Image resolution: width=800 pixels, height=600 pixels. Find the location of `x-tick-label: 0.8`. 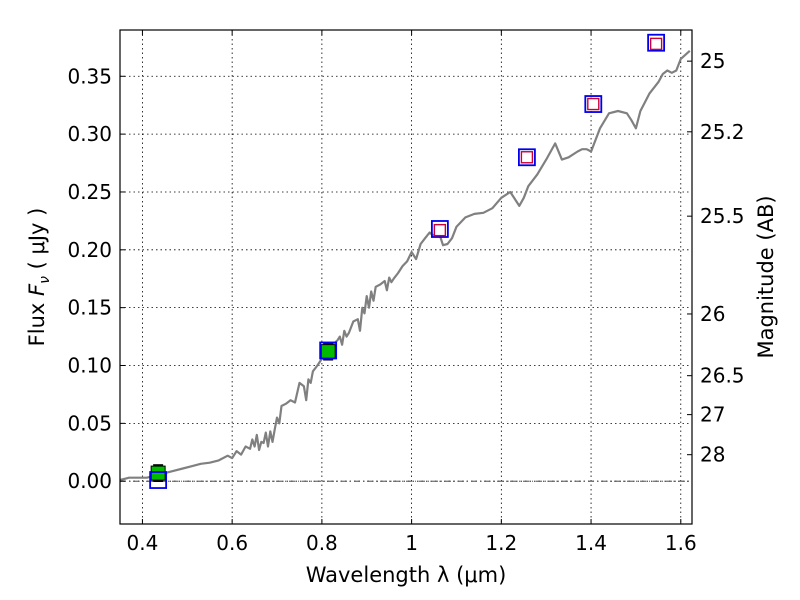

x-tick-label: 0.8 is located at coordinates (322, 543).